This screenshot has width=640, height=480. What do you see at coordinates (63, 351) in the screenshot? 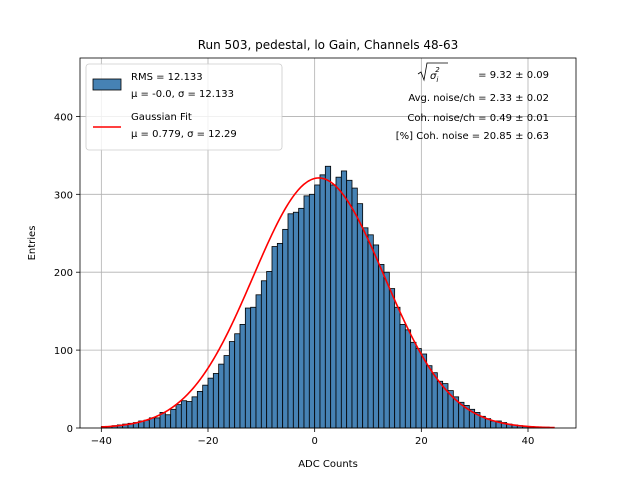
I see `y-tick-label: 100` at bounding box center [63, 351].